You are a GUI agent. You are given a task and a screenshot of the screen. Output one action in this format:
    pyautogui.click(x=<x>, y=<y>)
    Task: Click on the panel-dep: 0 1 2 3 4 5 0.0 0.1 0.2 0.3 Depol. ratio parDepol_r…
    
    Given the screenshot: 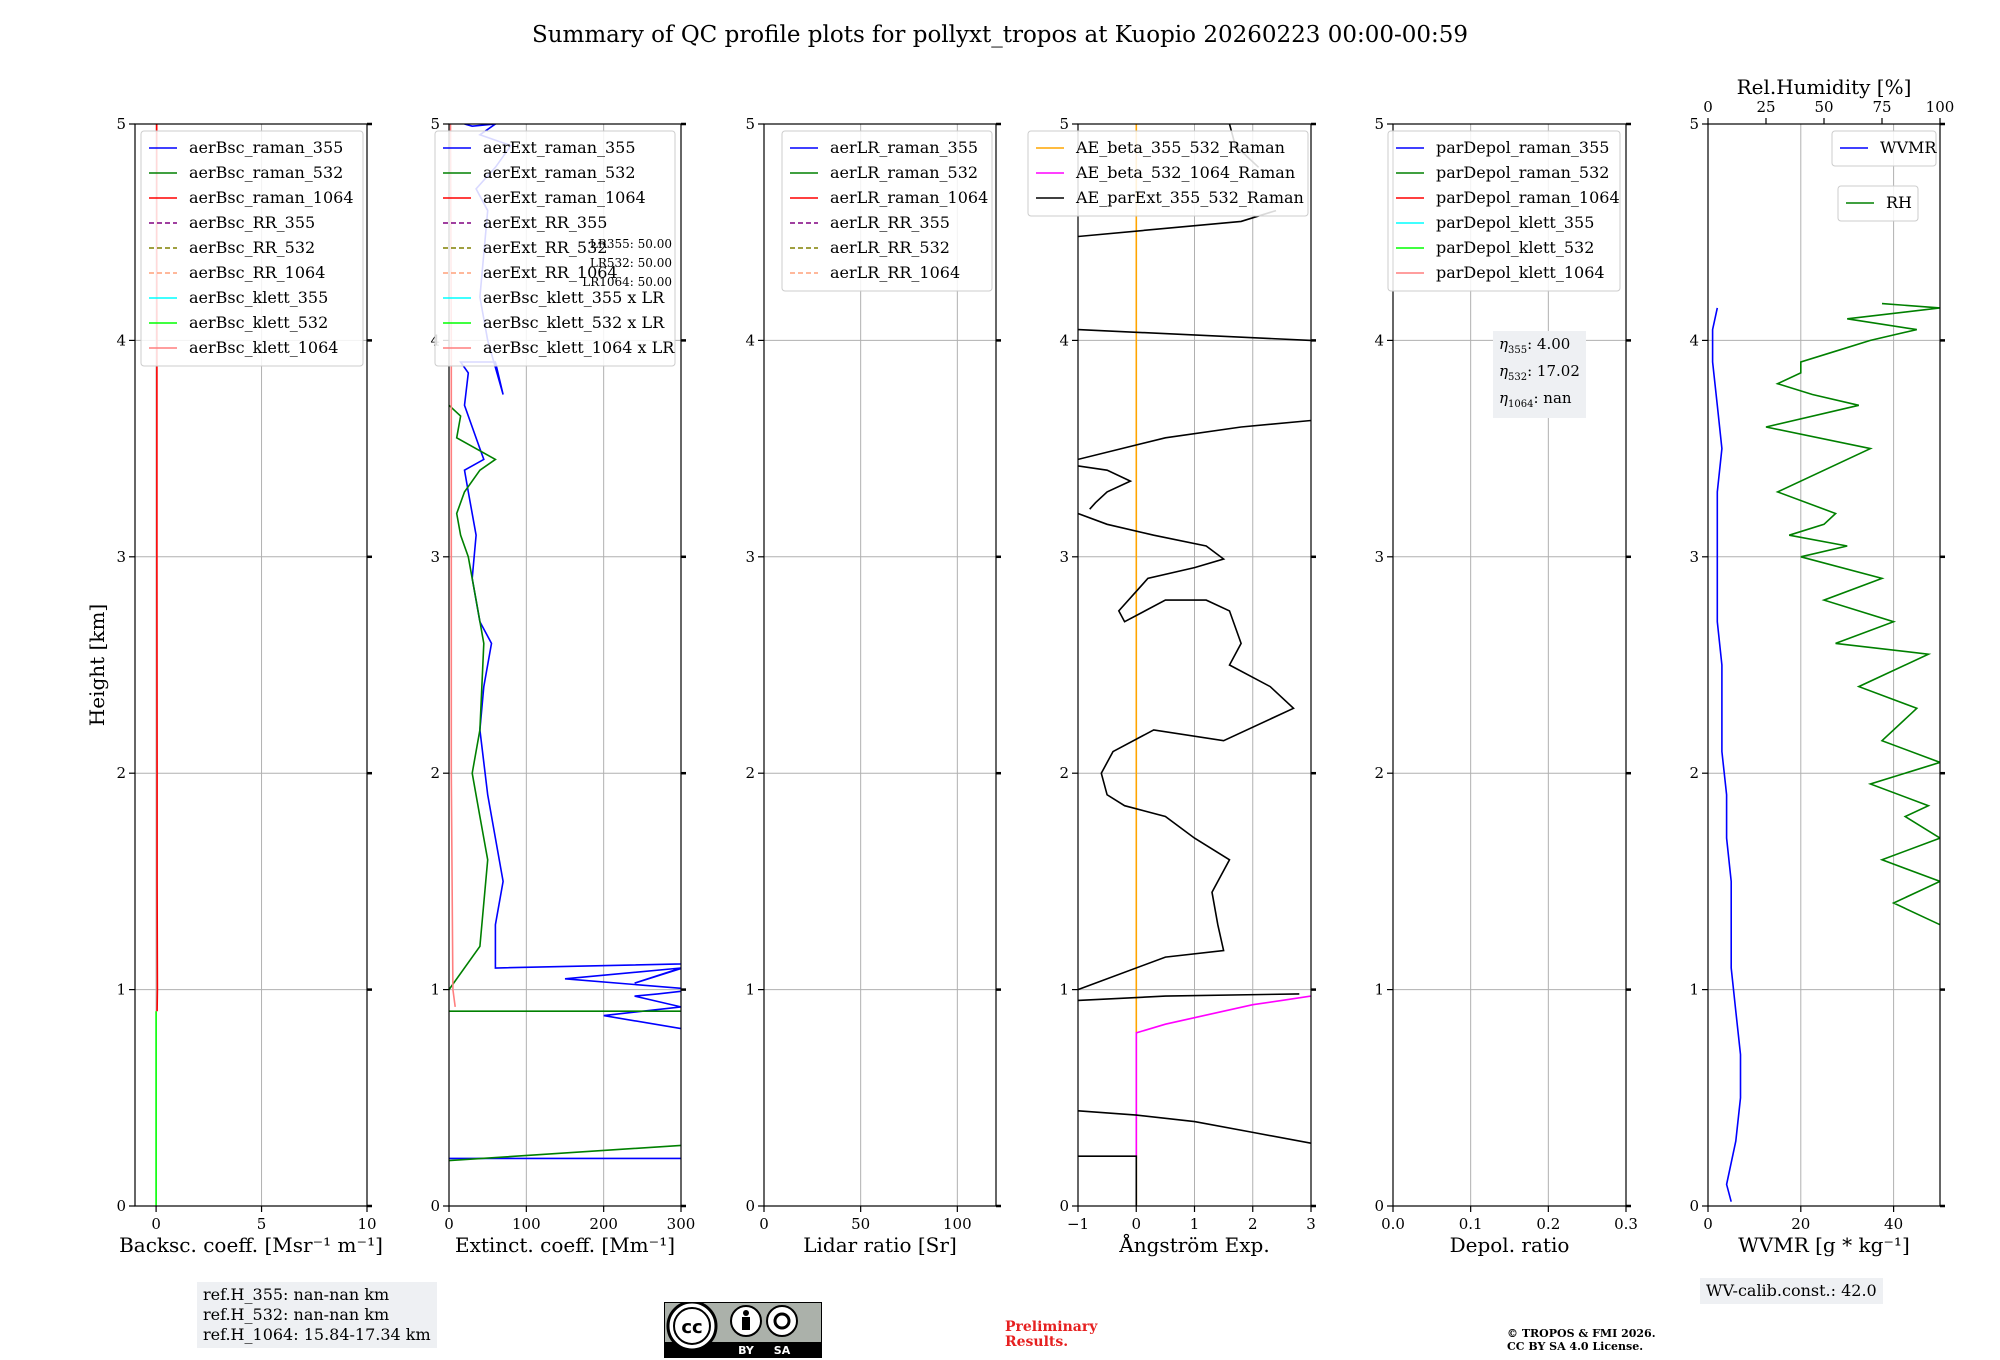 What is the action you would take?
    pyautogui.click(x=1505, y=686)
    